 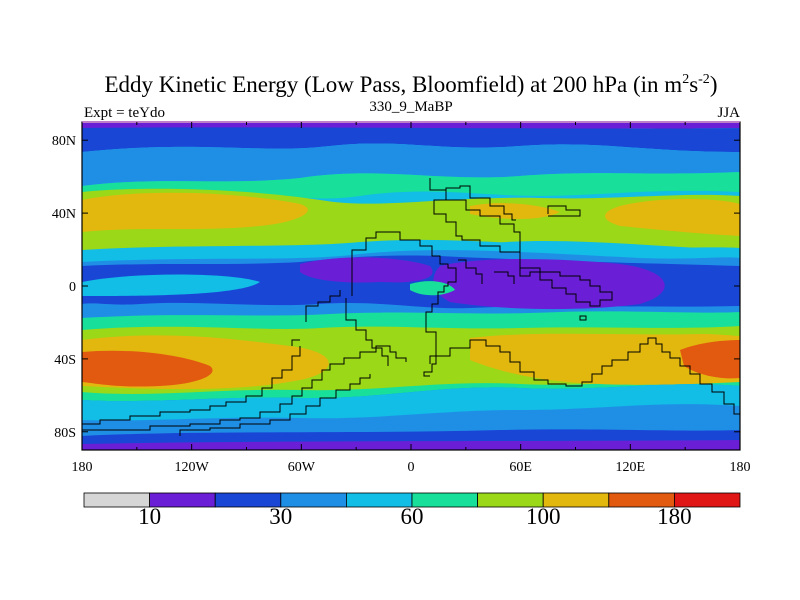 I want to click on field-southern-cyan, so click(x=411, y=402).